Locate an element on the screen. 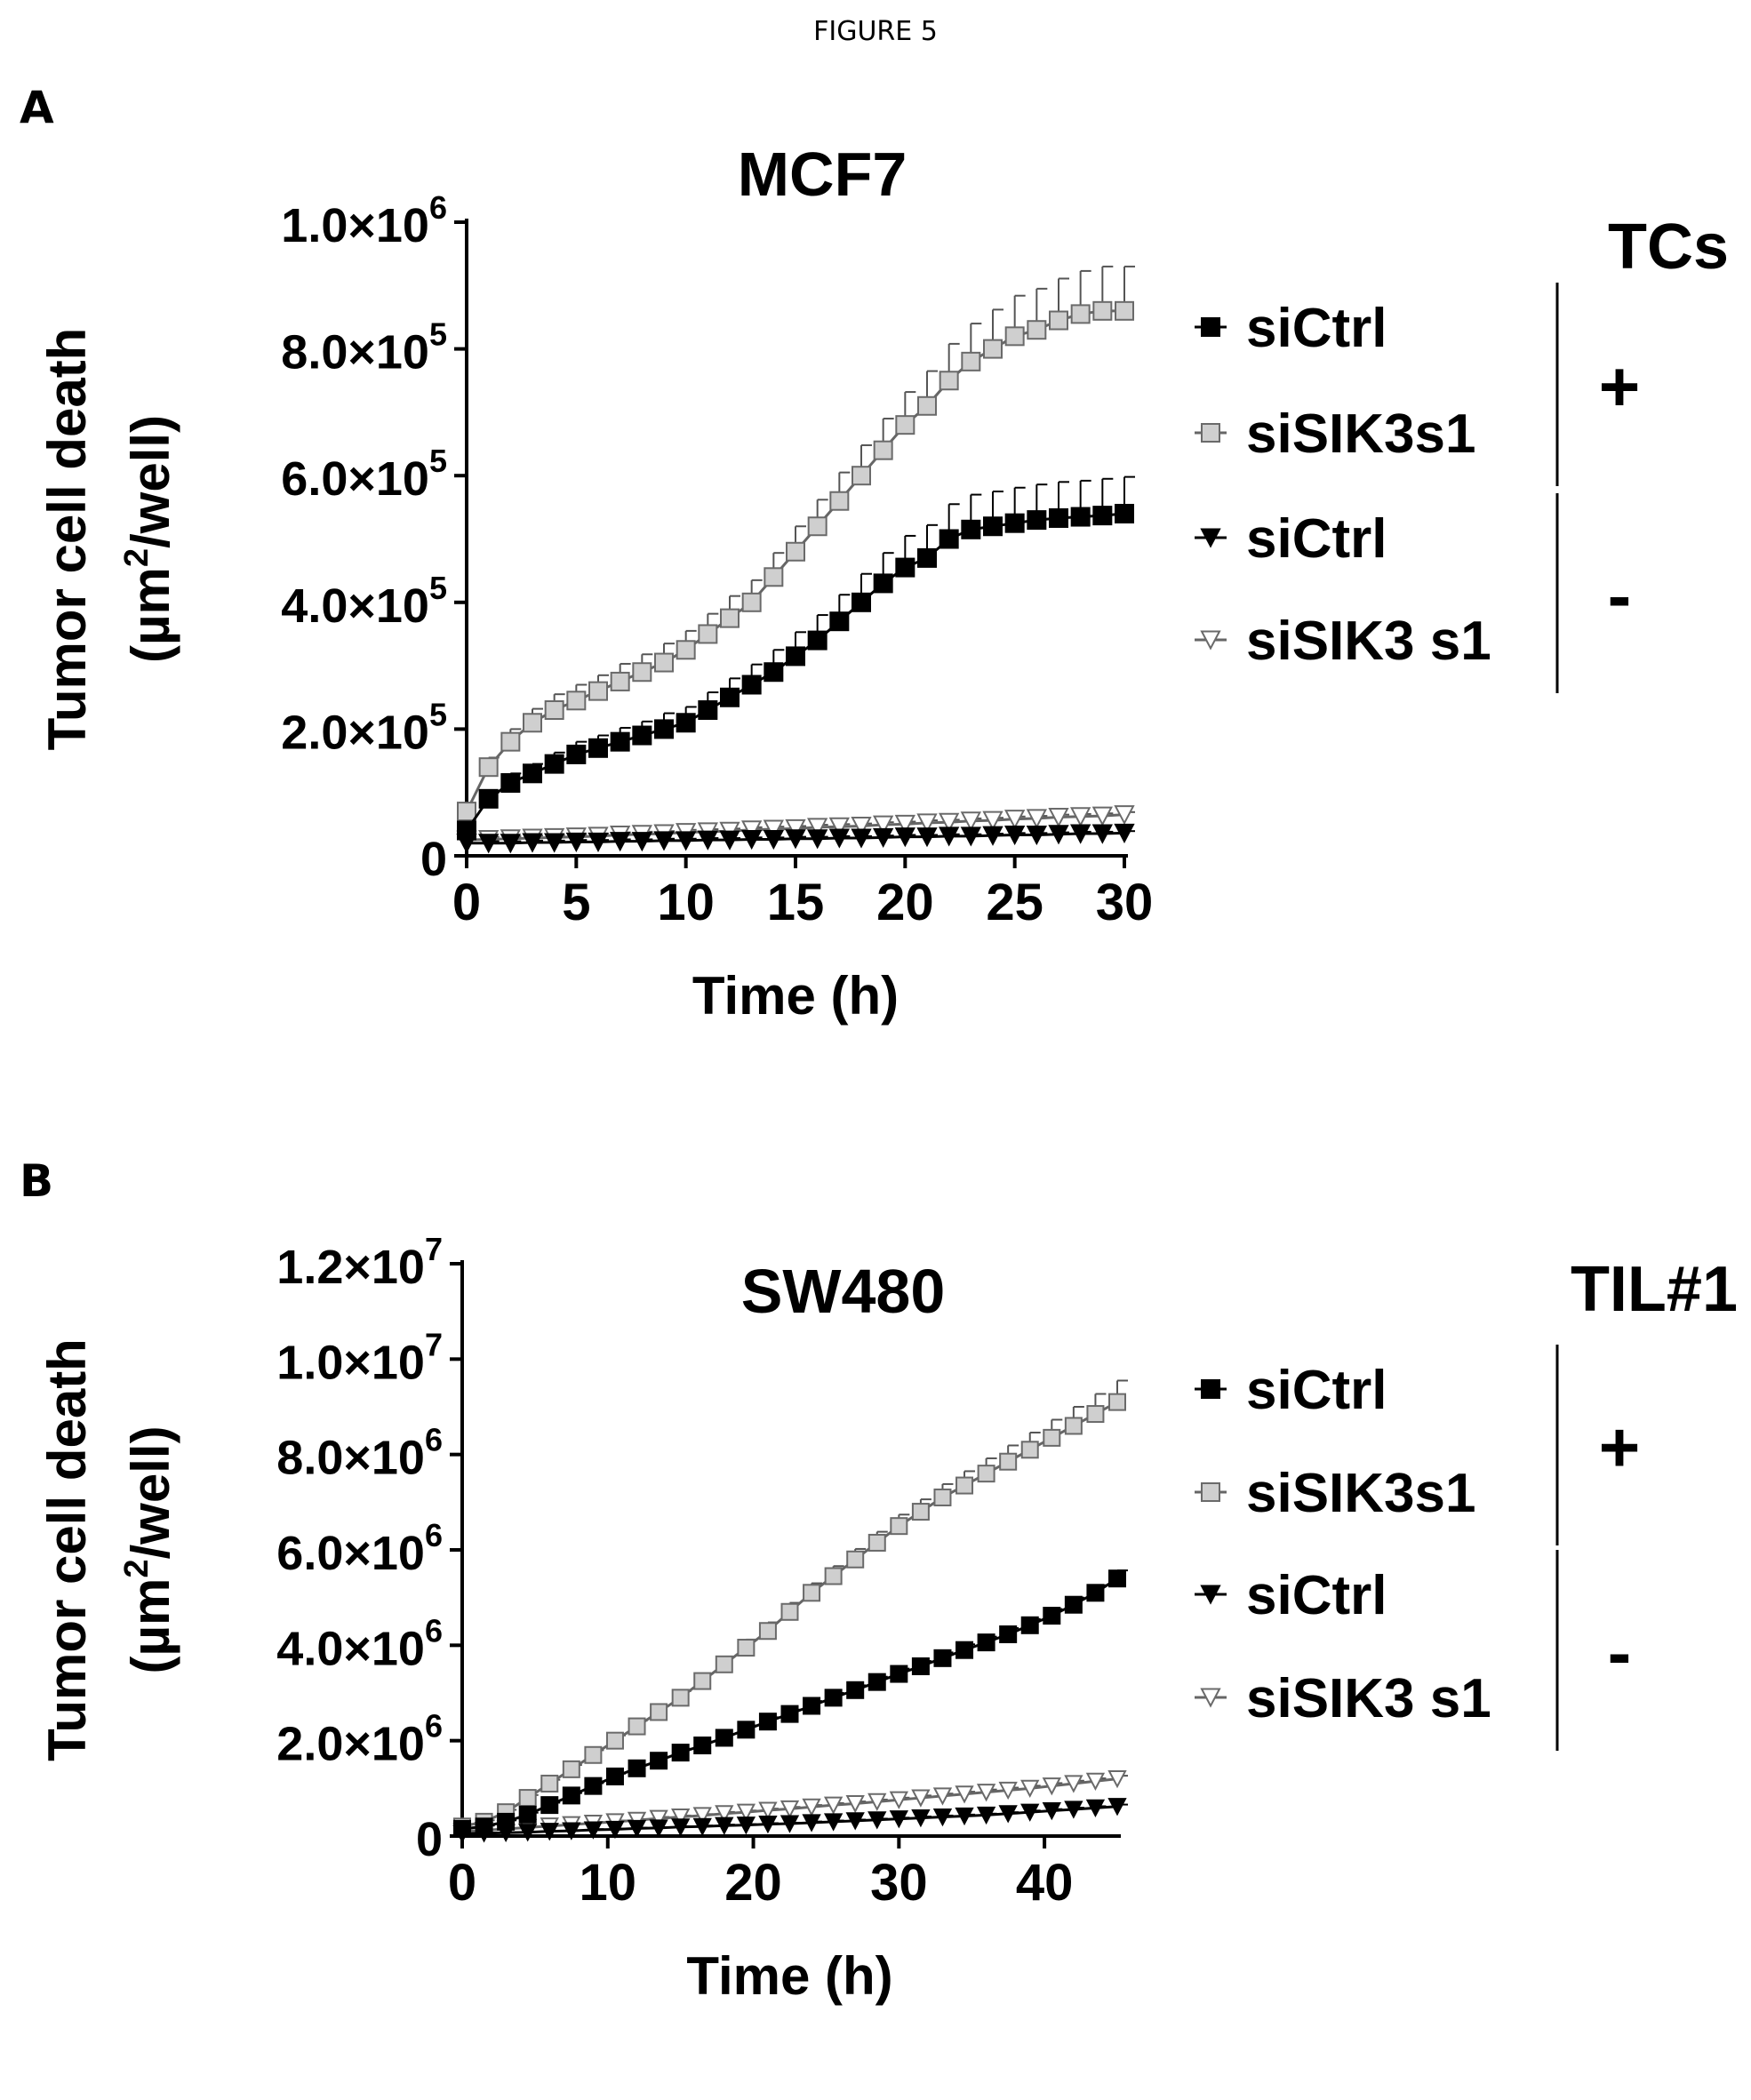 This screenshot has width=1751, height=2100. legend-title: TIL#1 is located at coordinates (1655, 1289).